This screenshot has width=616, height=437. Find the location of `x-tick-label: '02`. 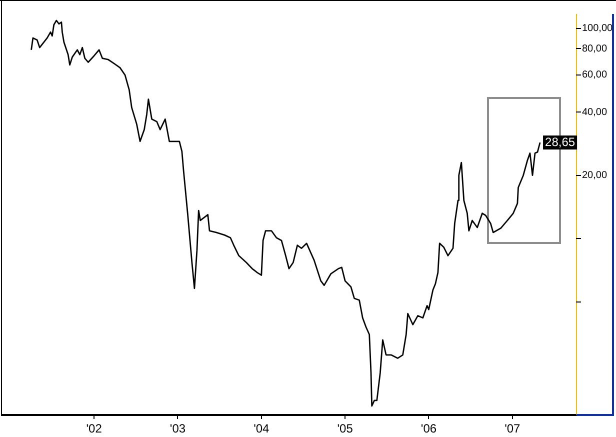

x-tick-label: '02 is located at coordinates (94, 429).